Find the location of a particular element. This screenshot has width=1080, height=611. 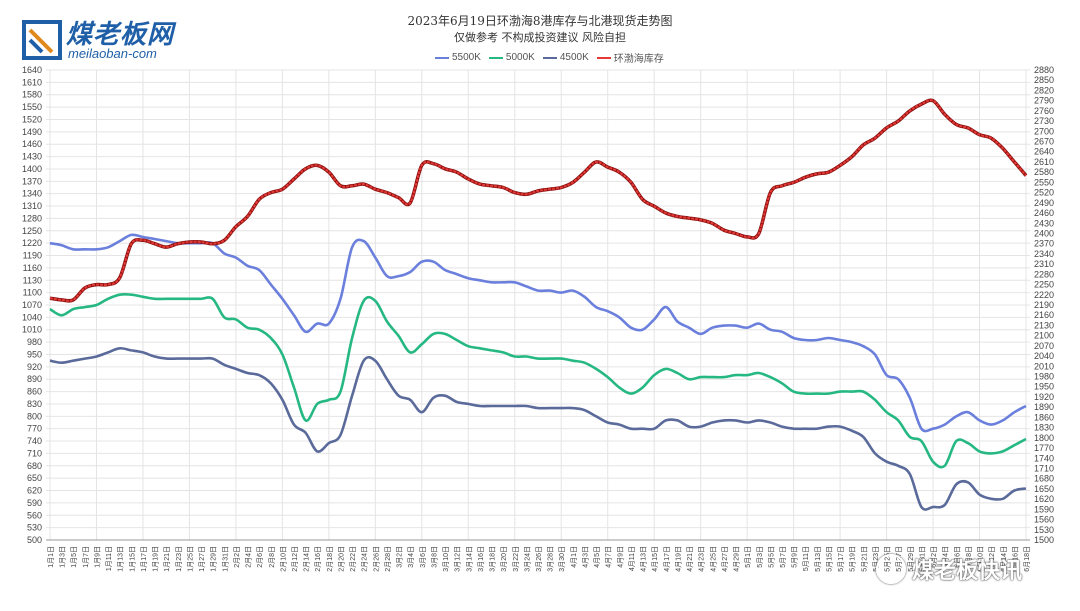

x-tick: 2月2日 is located at coordinates (237, 557).